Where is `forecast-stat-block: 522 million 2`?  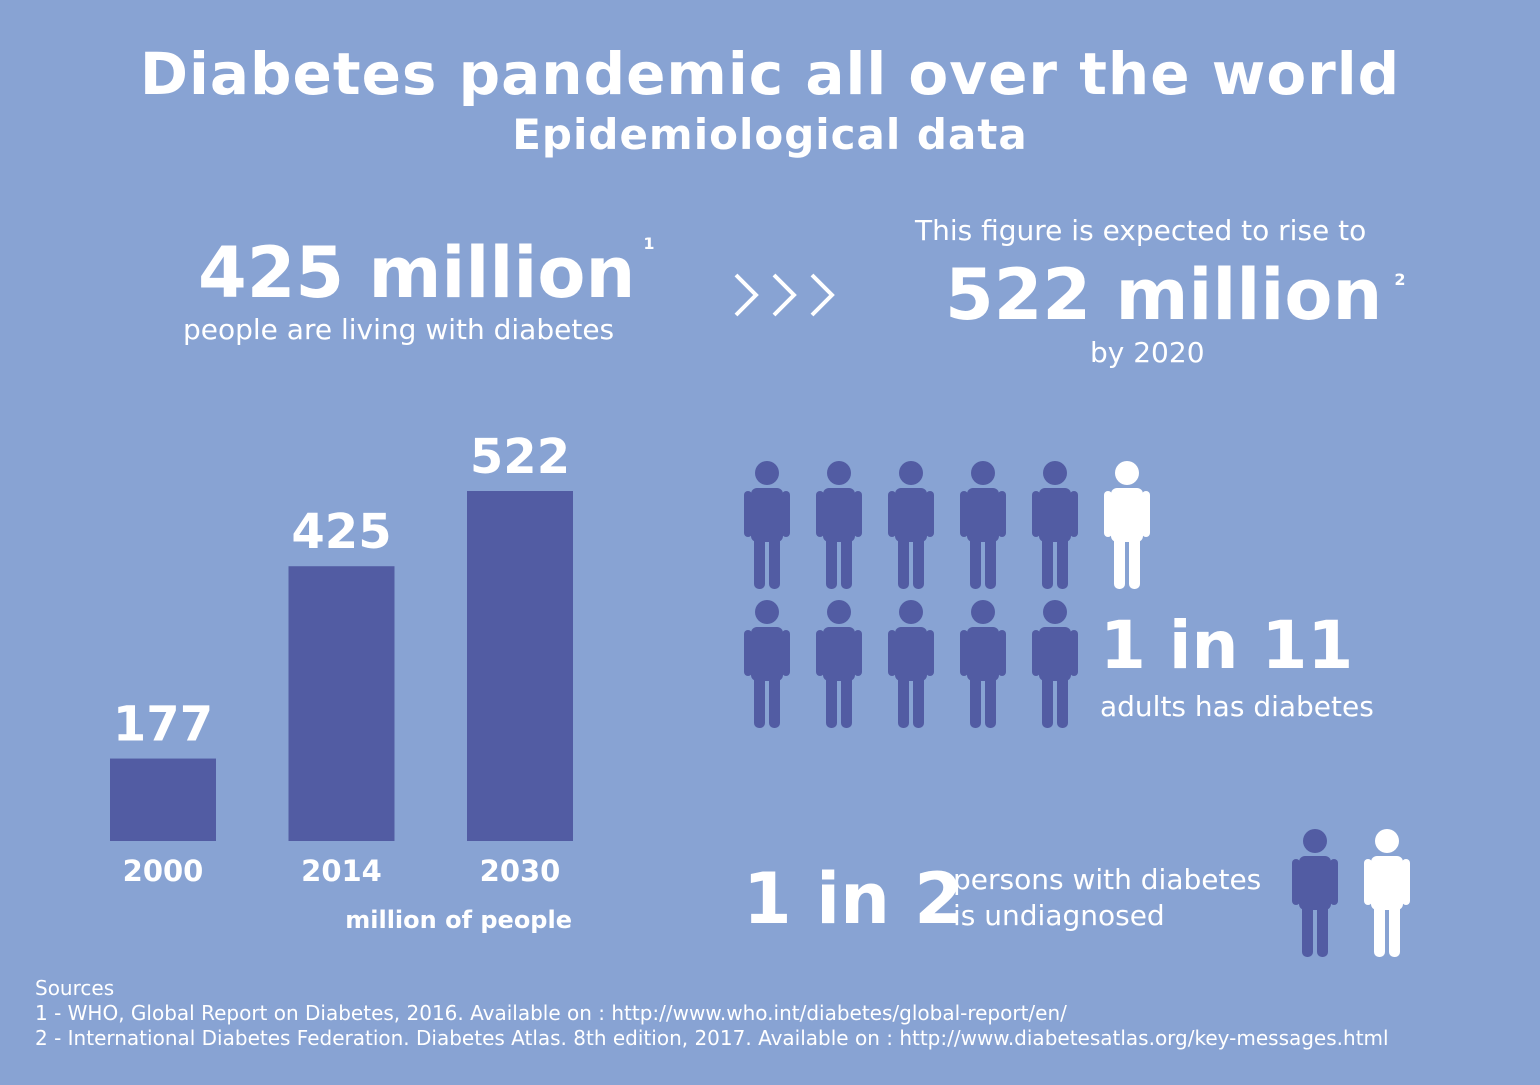
forecast-stat-block: 522 million 2 is located at coordinates (1175, 295).